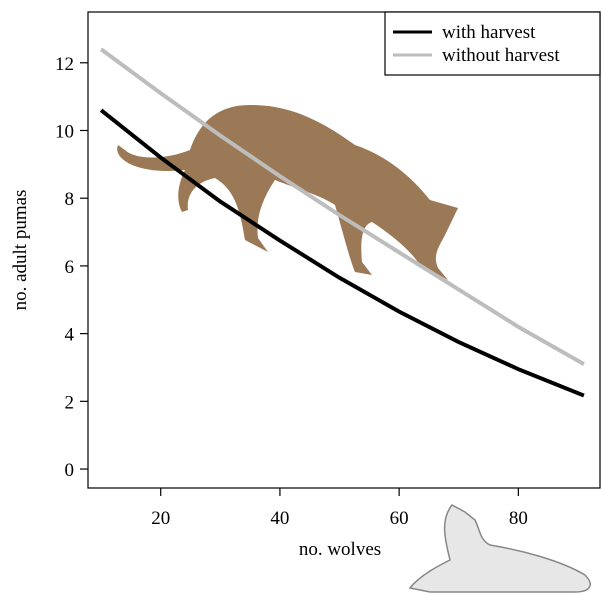 Image resolution: width=605 pixels, height=596 pixels. Describe the element at coordinates (499, 548) in the screenshot. I see `wolf-illustration` at that location.